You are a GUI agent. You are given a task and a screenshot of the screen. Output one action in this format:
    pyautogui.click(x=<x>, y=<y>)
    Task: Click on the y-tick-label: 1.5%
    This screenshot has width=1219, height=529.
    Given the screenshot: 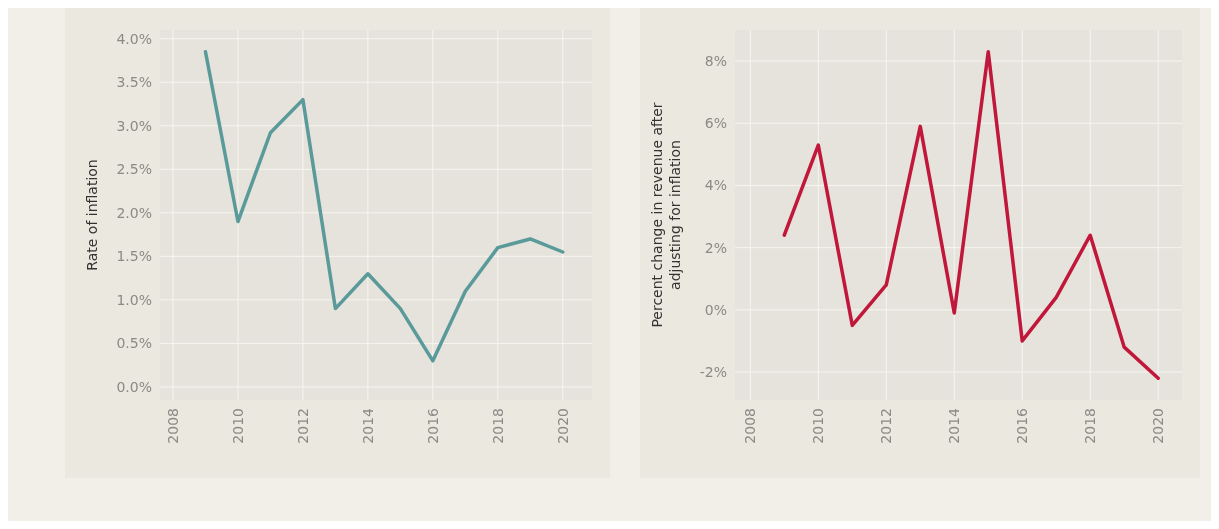 What is the action you would take?
    pyautogui.click(x=134, y=256)
    